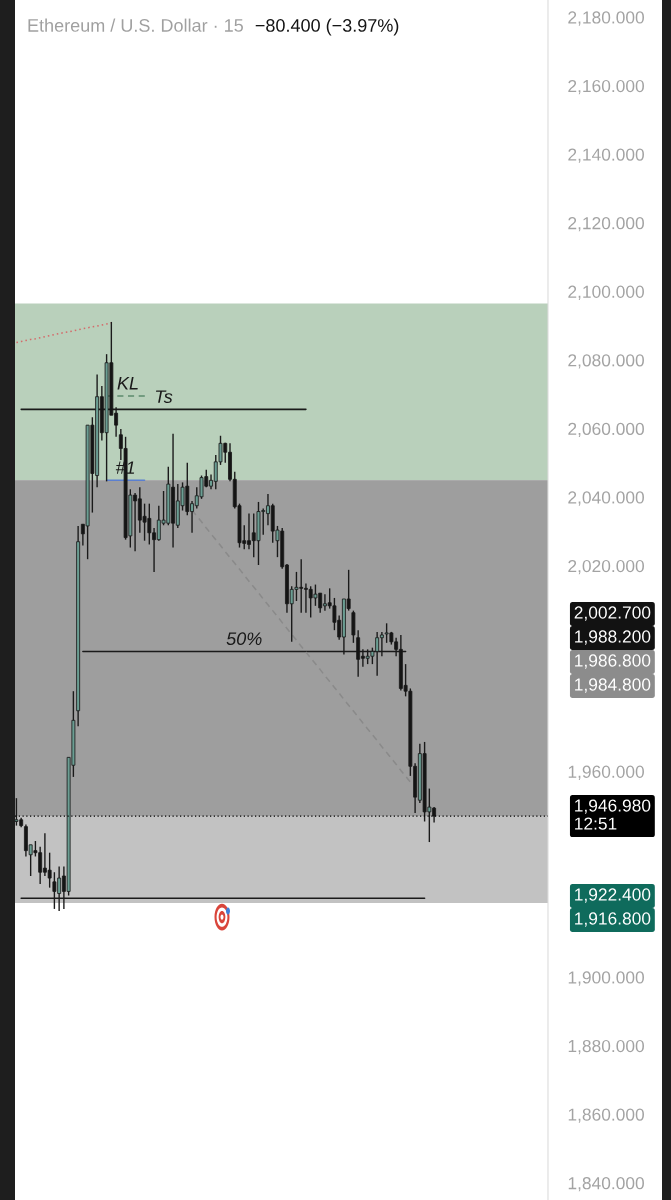  Describe the element at coordinates (606, 18) in the screenshot. I see `y-tick-label: 2,180.000` at that location.